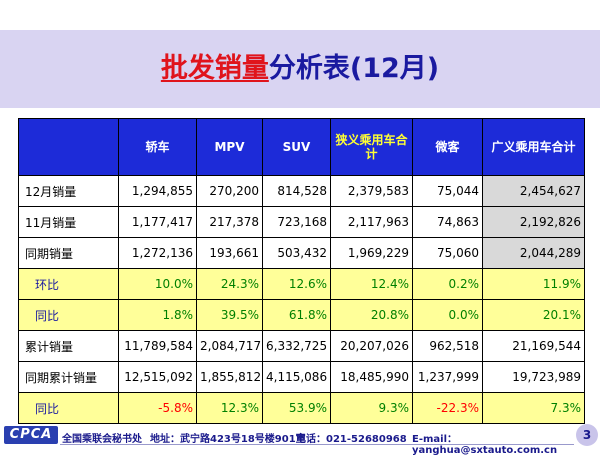 This screenshot has width=600, height=456. I want to click on table-cell: 1,294,855, so click(157, 191).